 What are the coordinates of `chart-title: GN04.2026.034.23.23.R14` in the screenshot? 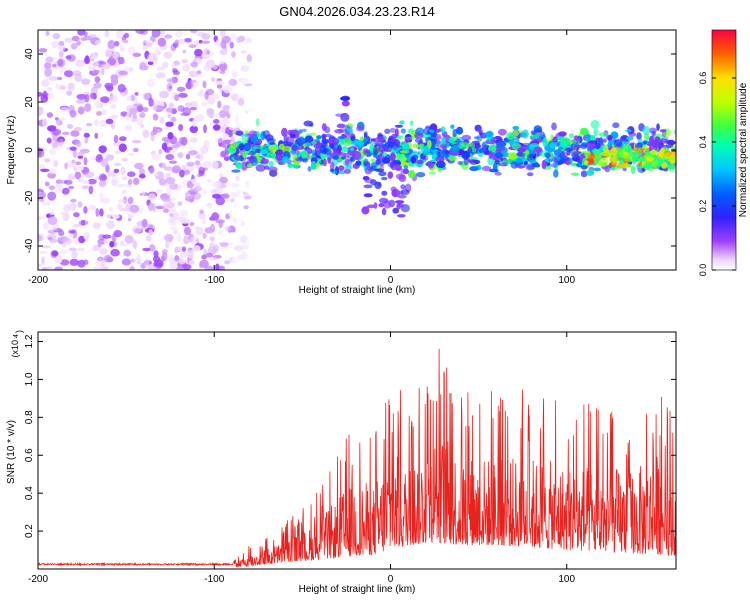 It's located at (356, 11).